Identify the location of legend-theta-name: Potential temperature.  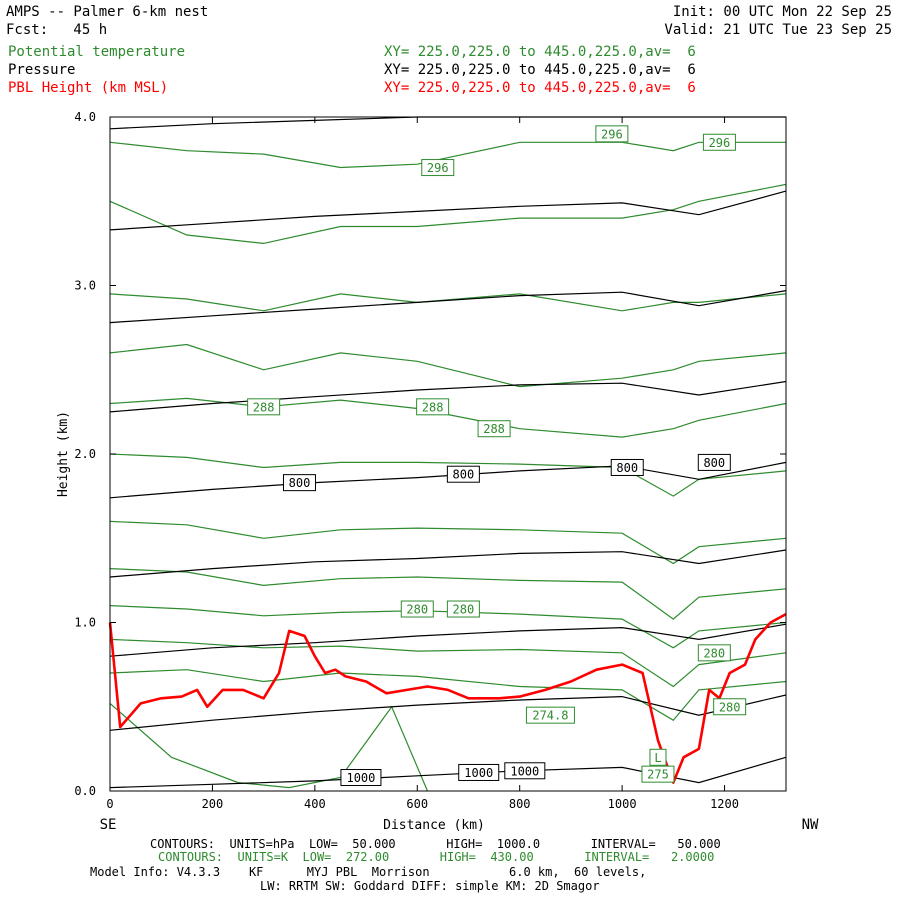
(97, 52).